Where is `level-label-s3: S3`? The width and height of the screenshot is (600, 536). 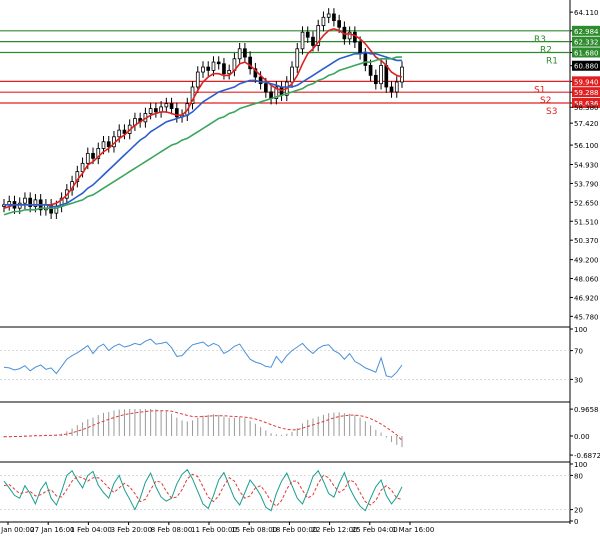 level-label-s3: S3 is located at coordinates (551, 112).